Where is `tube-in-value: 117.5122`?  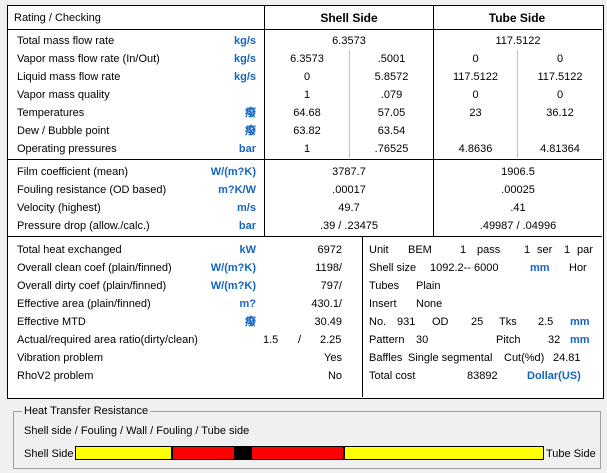
tube-in-value: 117.5122 is located at coordinates (475, 77).